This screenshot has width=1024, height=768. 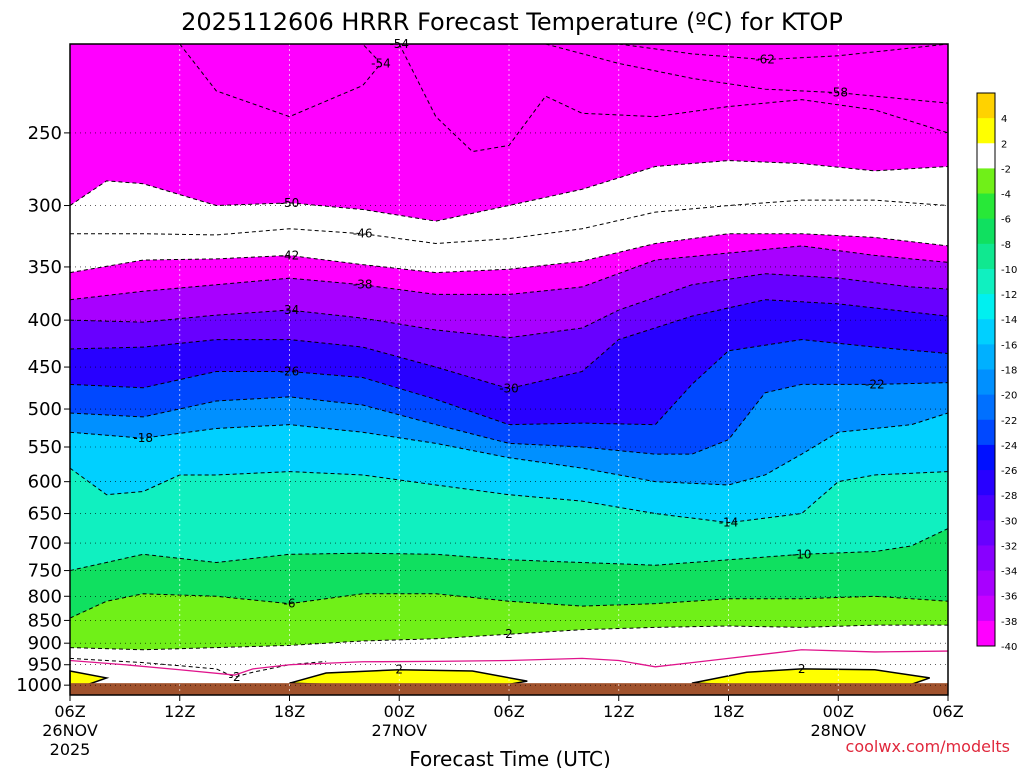 What do you see at coordinates (1009, 471) in the screenshot?
I see `colorbar-label: -26` at bounding box center [1009, 471].